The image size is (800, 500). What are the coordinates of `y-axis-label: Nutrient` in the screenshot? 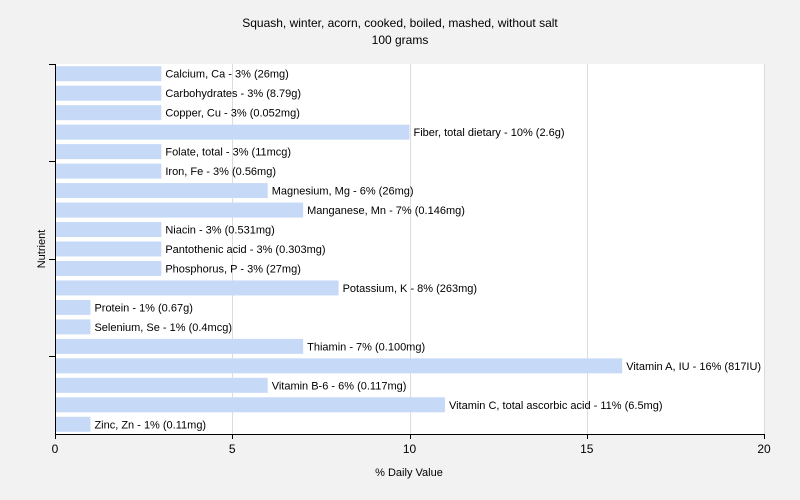 It's located at (42, 249).